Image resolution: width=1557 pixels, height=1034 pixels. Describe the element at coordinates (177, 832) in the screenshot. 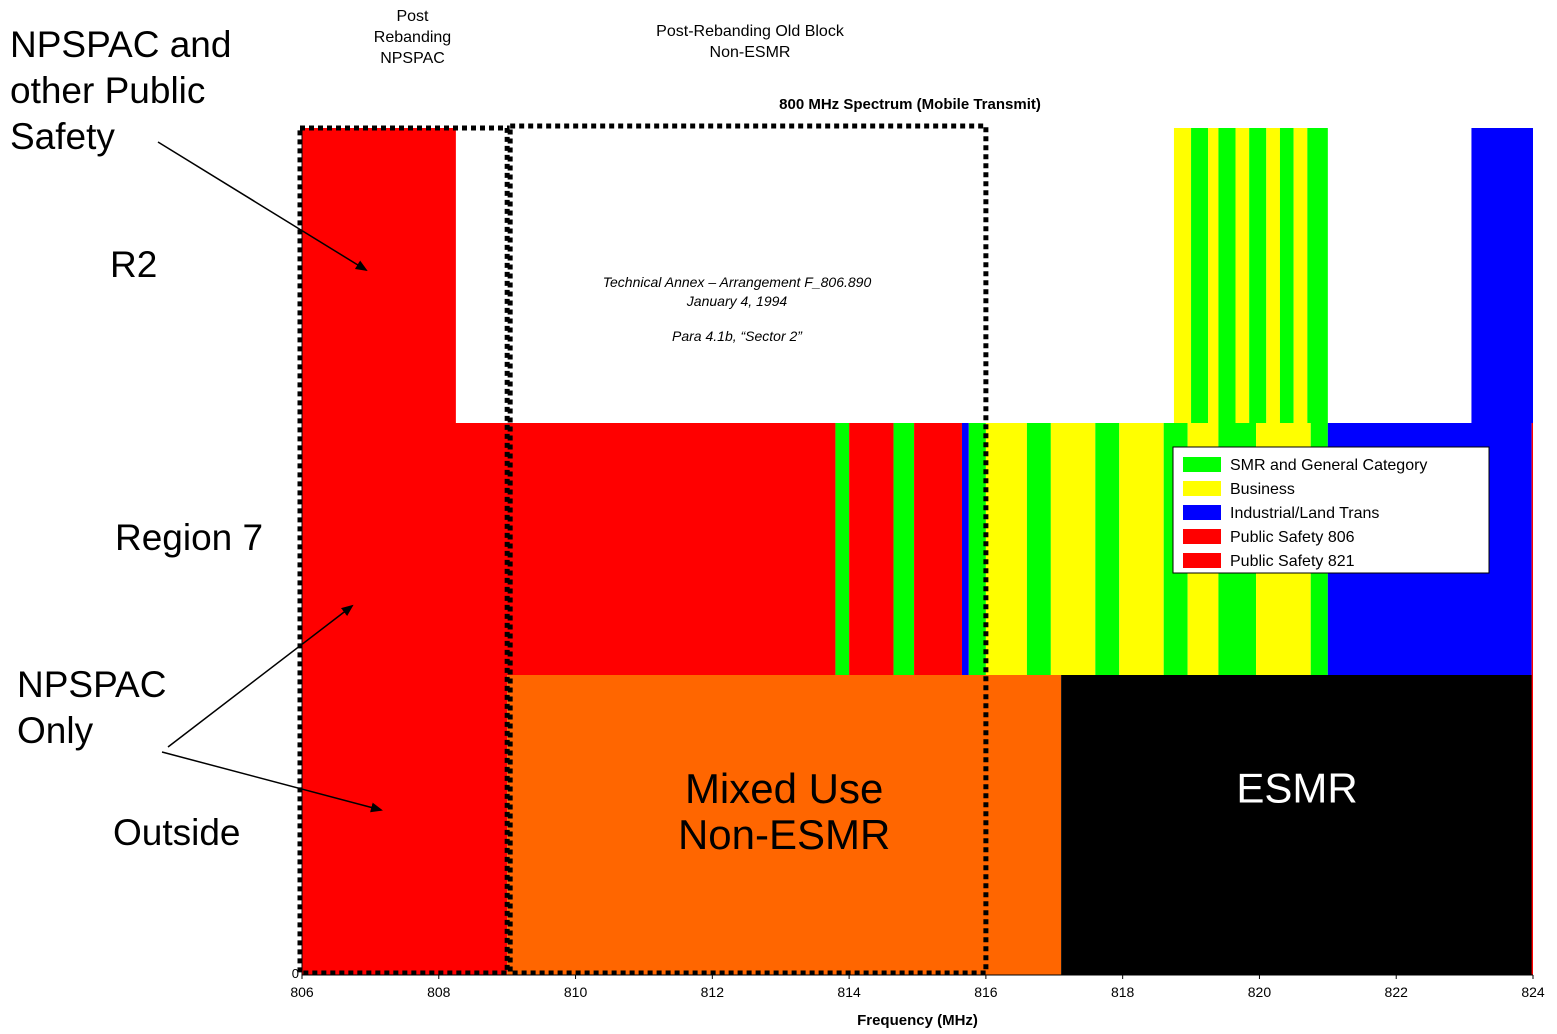

I see `tier-label-outside: Outside` at that location.